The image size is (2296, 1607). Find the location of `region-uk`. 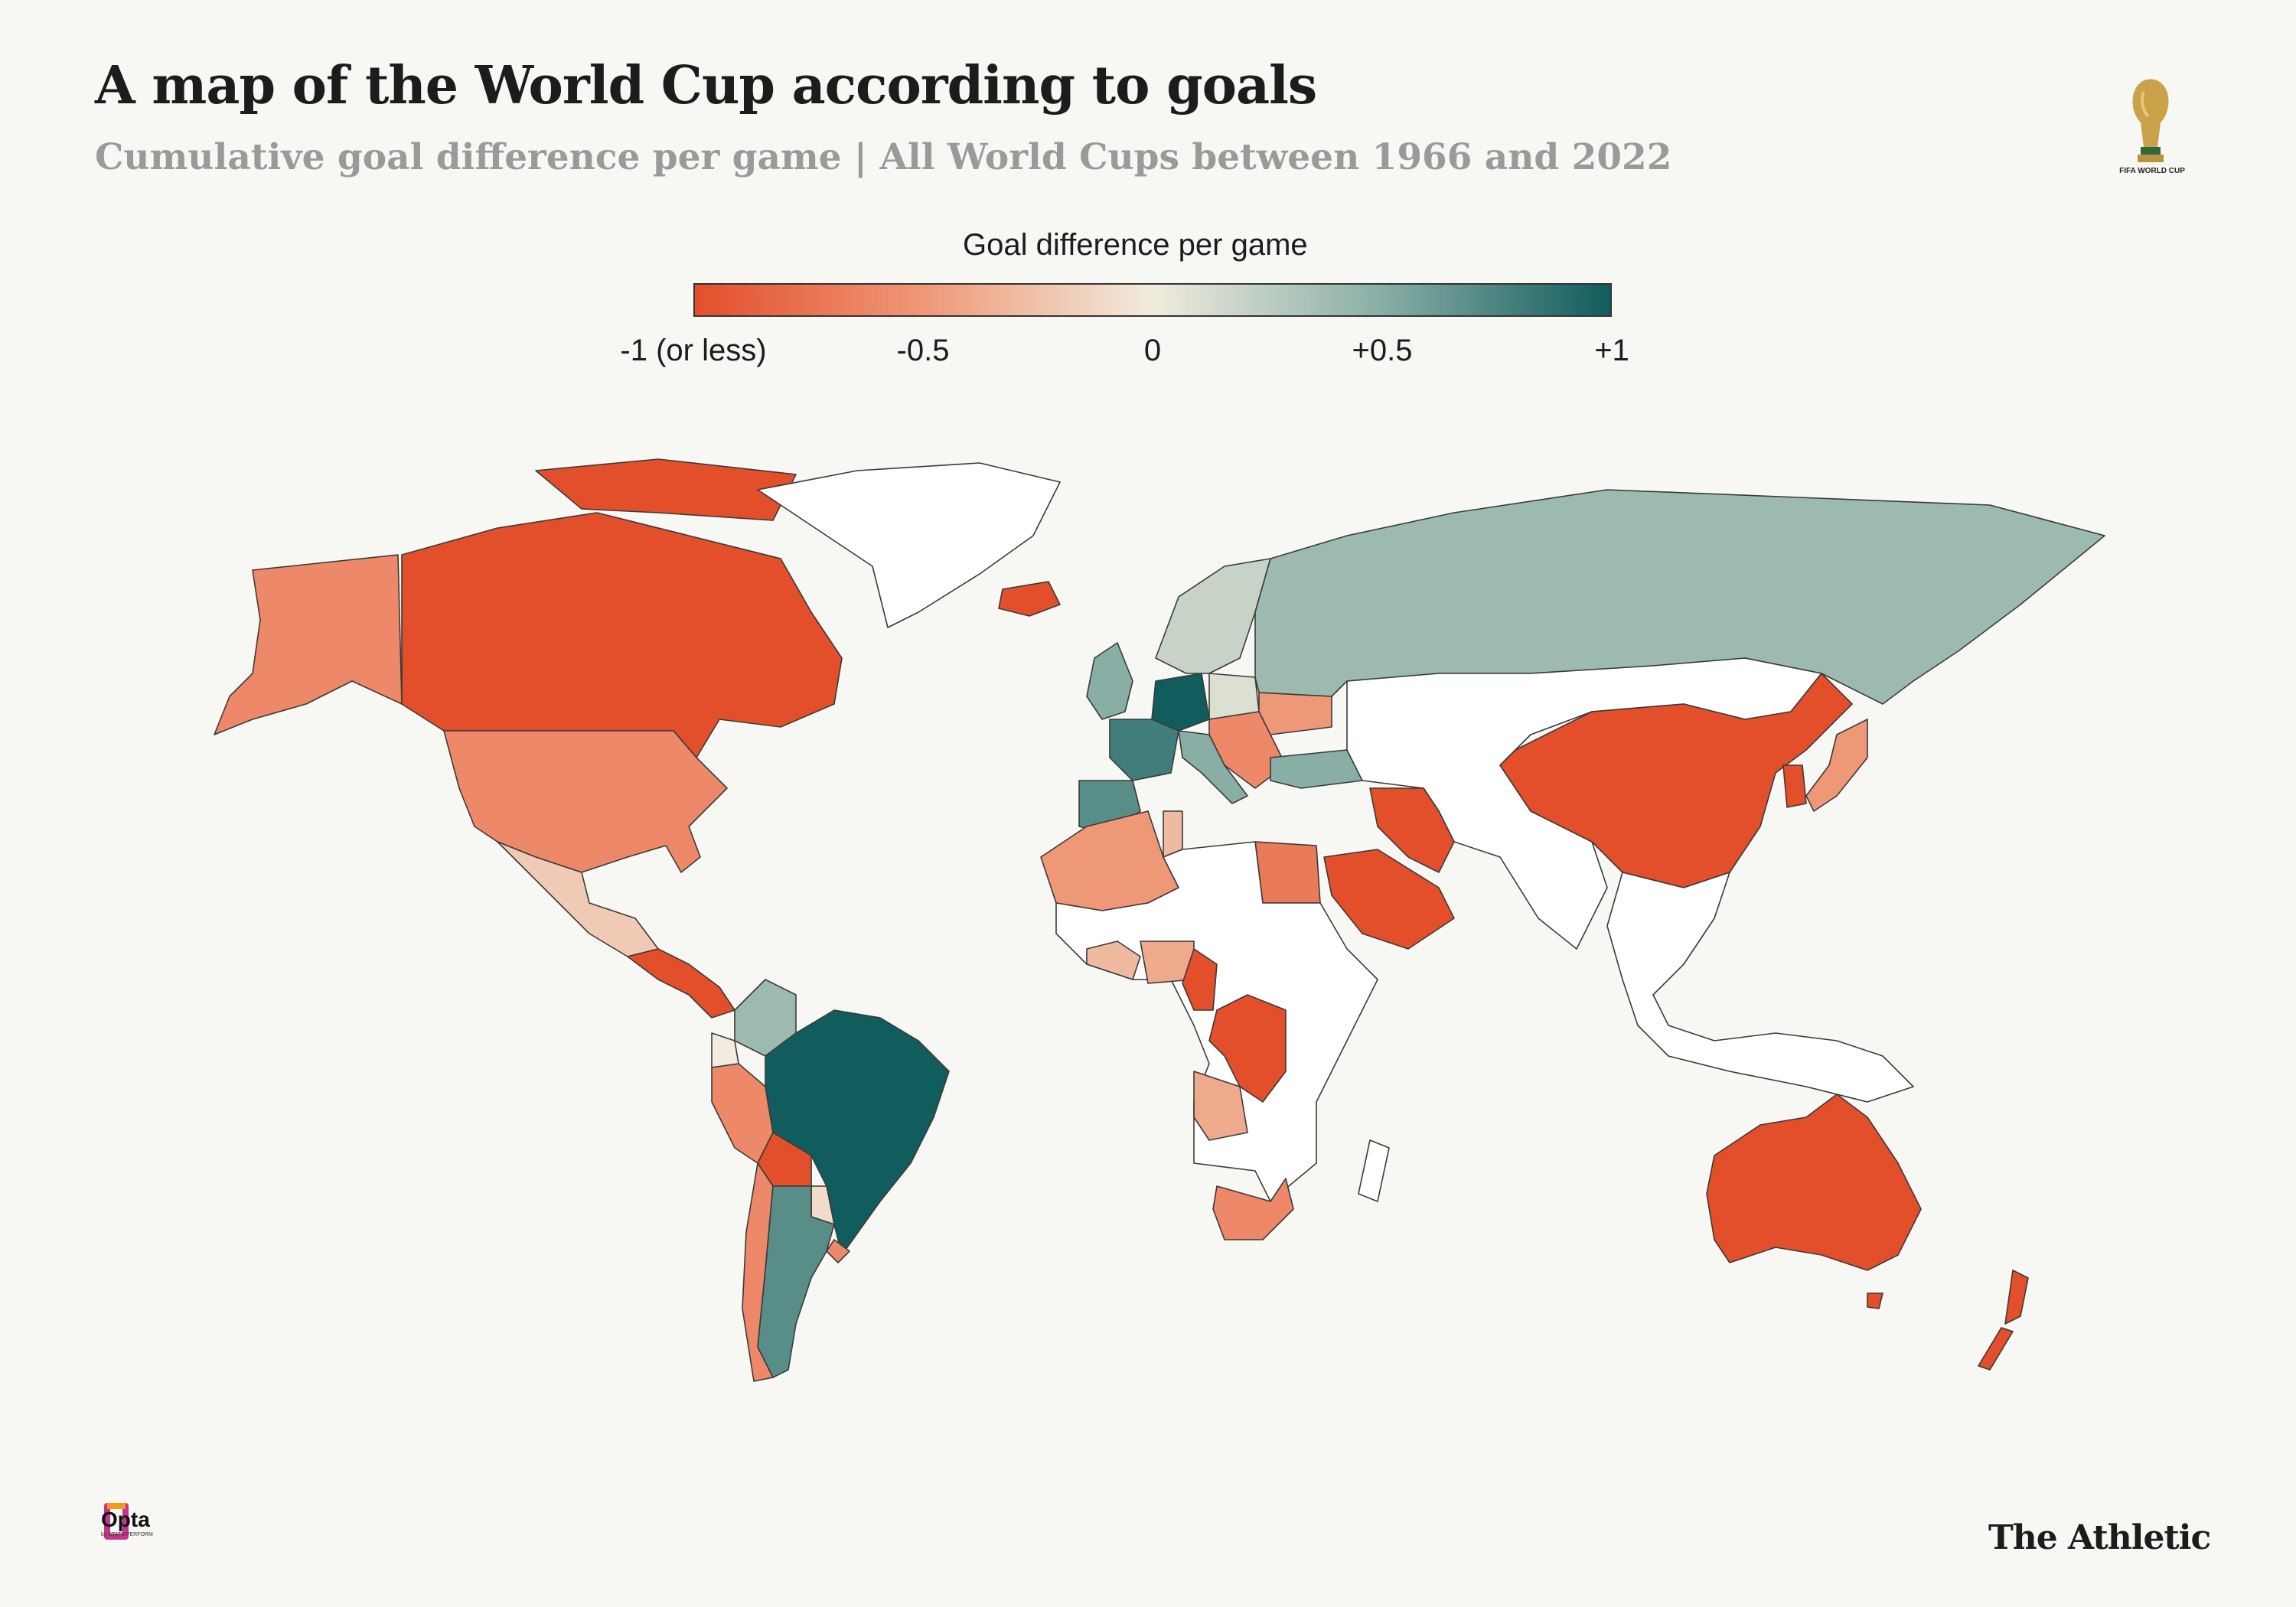

region-uk is located at coordinates (1109, 681).